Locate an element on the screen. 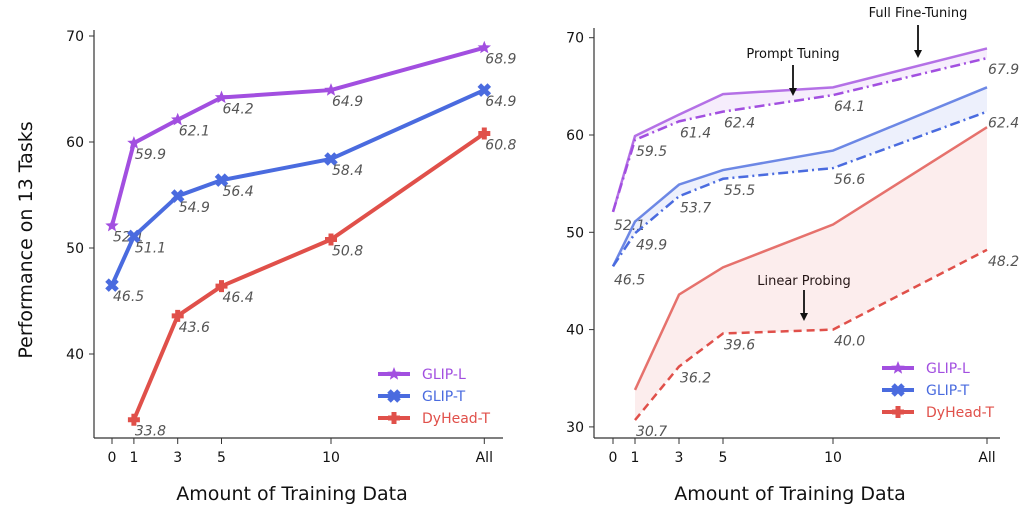  glip-l-data-label: 61.4 is located at coordinates (695, 133).